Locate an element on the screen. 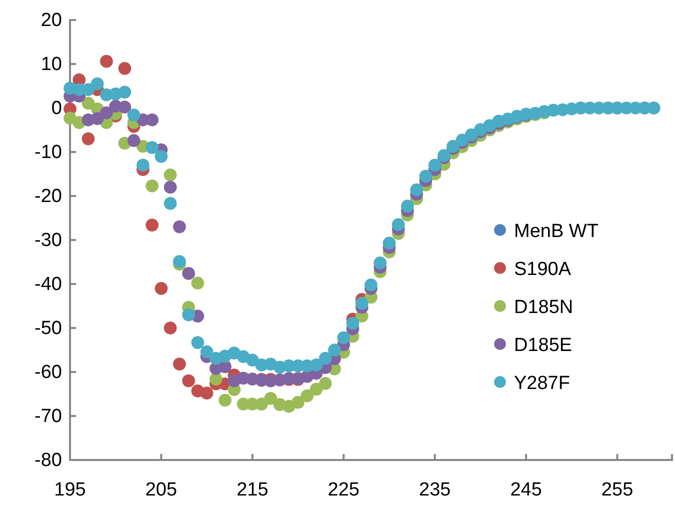 This screenshot has width=675, height=511. x-tick-label: 195 is located at coordinates (70, 489).